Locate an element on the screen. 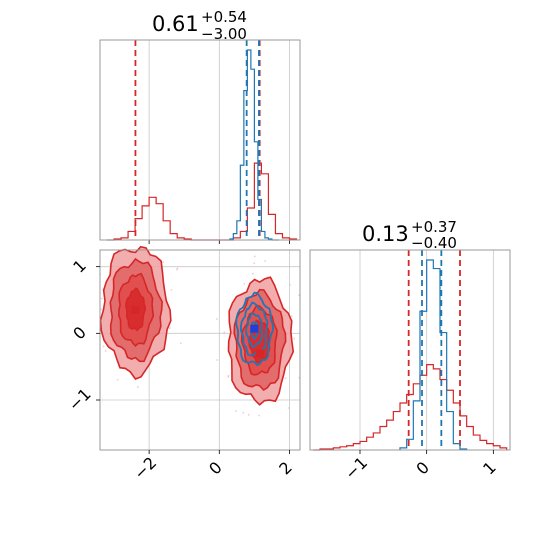 The height and width of the screenshot is (550, 550). y-tick-label: −1 is located at coordinates (80, 400).